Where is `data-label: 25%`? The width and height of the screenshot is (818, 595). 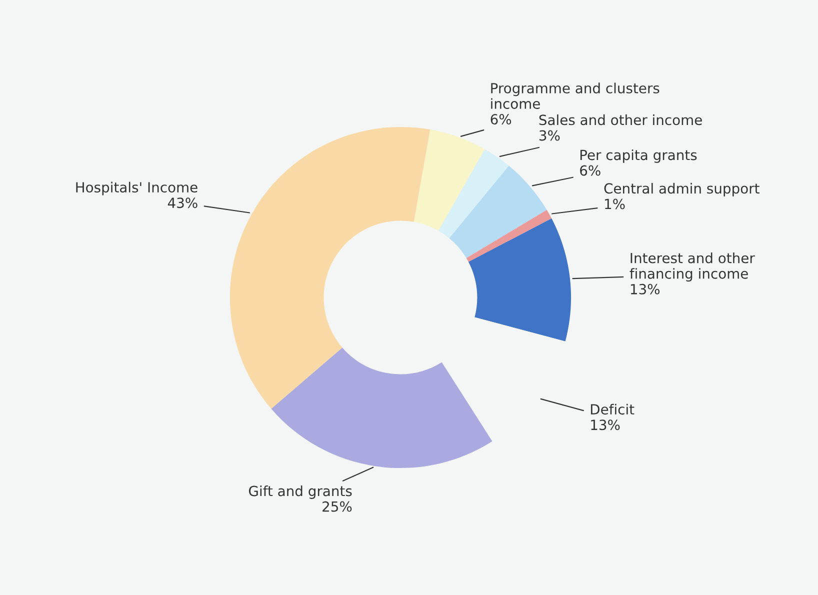
data-label: 25% is located at coordinates (337, 506).